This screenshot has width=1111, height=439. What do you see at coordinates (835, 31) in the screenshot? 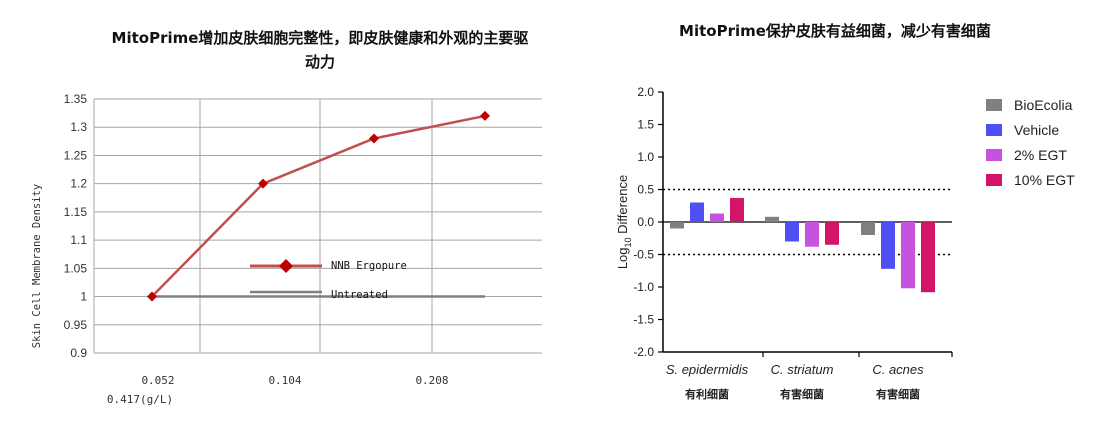
I see `chart-title: MitoPrime保护皮肤有益细菌，减少有害细菌` at bounding box center [835, 31].